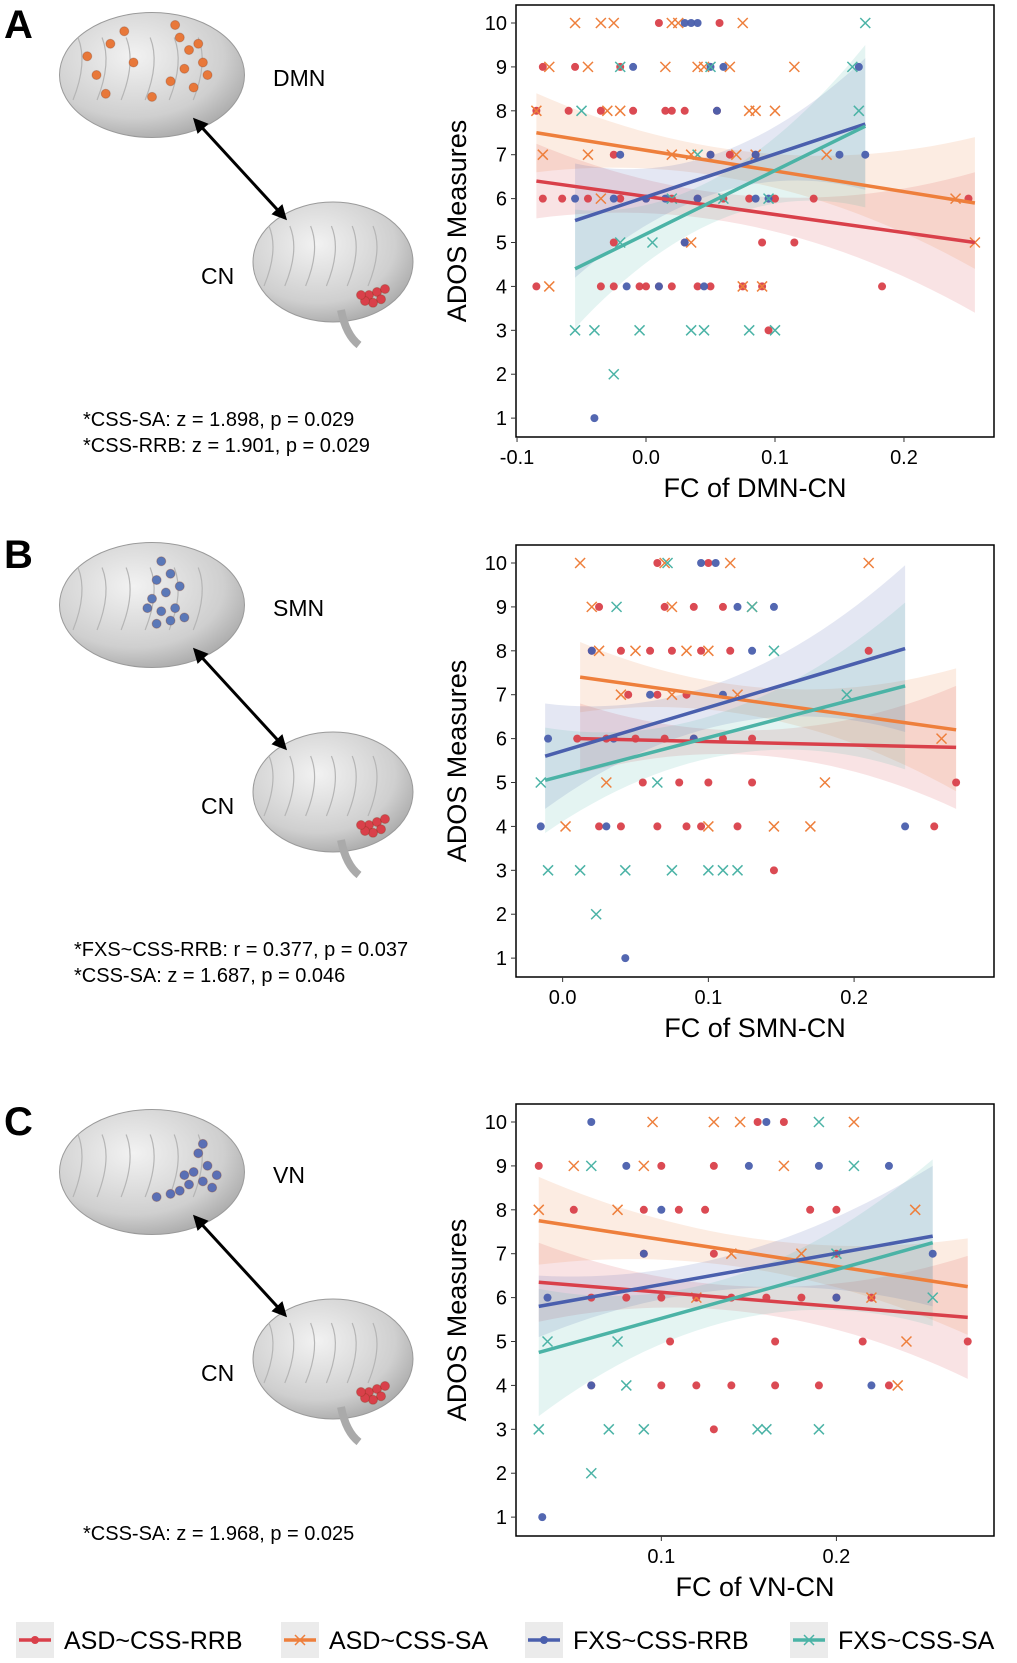 Image resolution: width=1017 pixels, height=1663 pixels. I want to click on y-tick-label: 6, so click(501, 200).